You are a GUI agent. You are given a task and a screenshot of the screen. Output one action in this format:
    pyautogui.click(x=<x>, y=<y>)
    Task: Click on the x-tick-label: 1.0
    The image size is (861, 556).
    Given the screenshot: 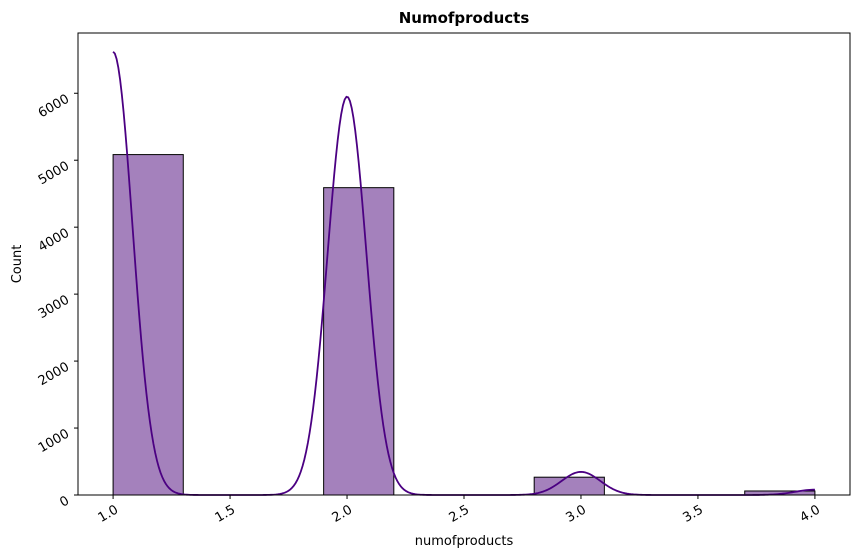 What is the action you would take?
    pyautogui.click(x=108, y=513)
    